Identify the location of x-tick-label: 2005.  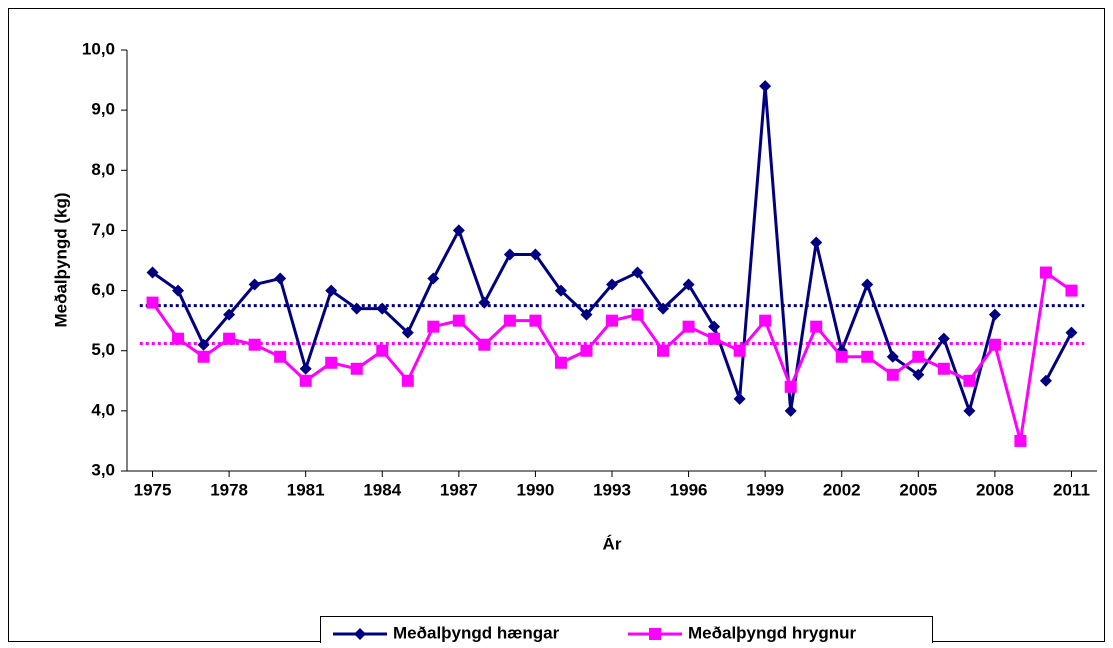
(918, 489).